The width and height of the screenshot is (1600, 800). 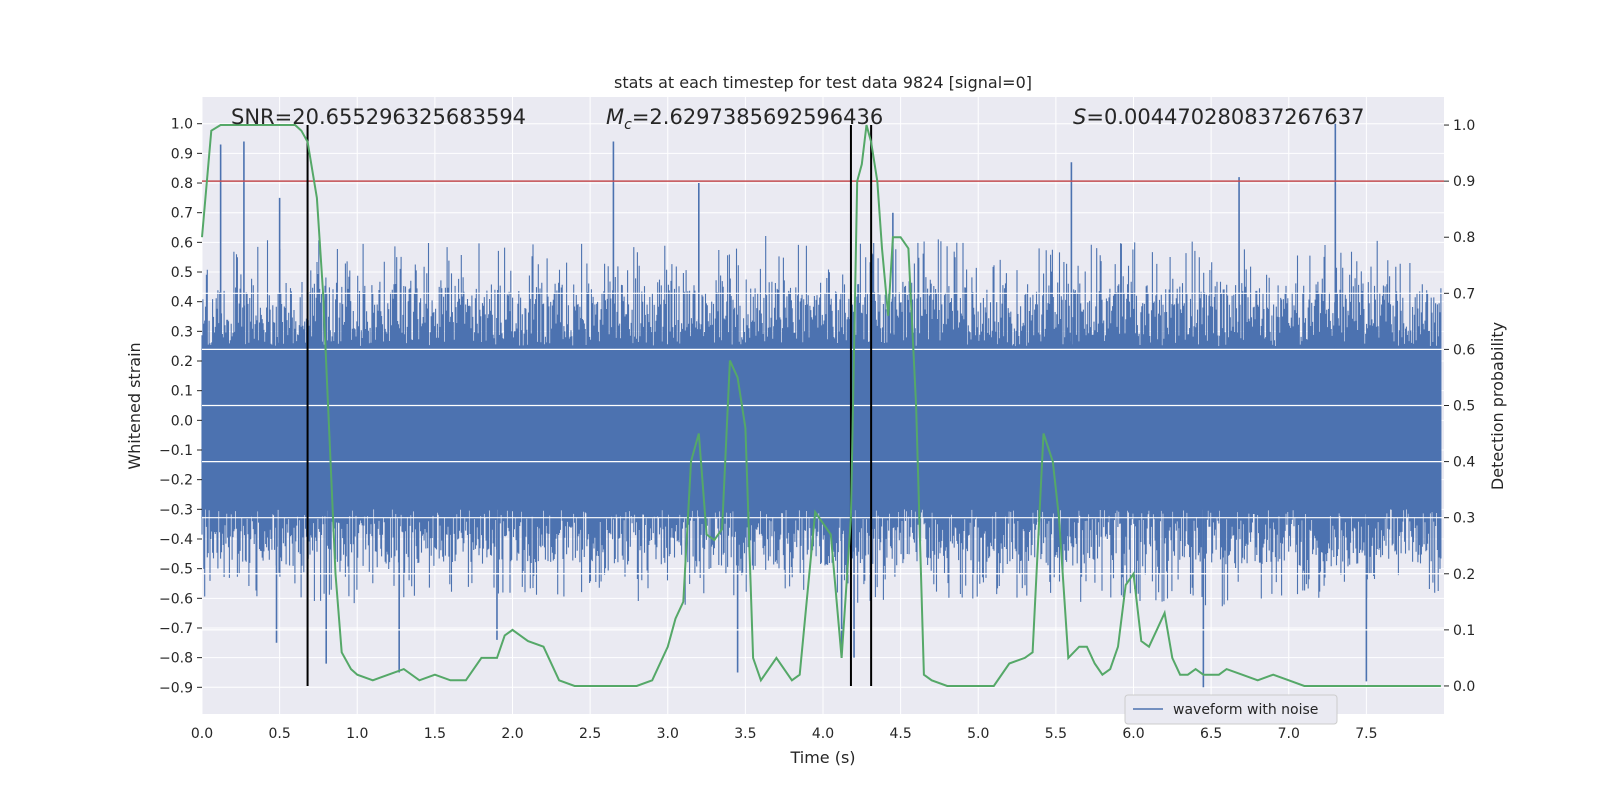 What do you see at coordinates (1464, 687) in the screenshot?
I see `y-right-tick-label: 0.0` at bounding box center [1464, 687].